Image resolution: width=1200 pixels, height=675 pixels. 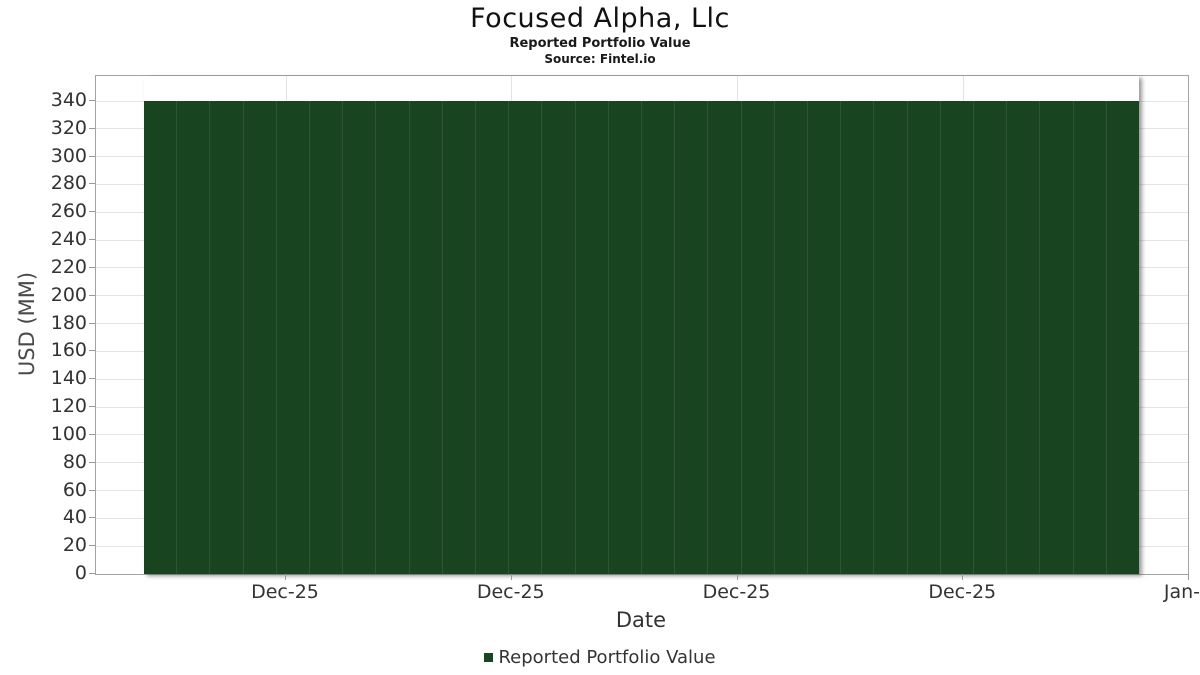 What do you see at coordinates (68, 211) in the screenshot?
I see `y-axis-tick-label: 260` at bounding box center [68, 211].